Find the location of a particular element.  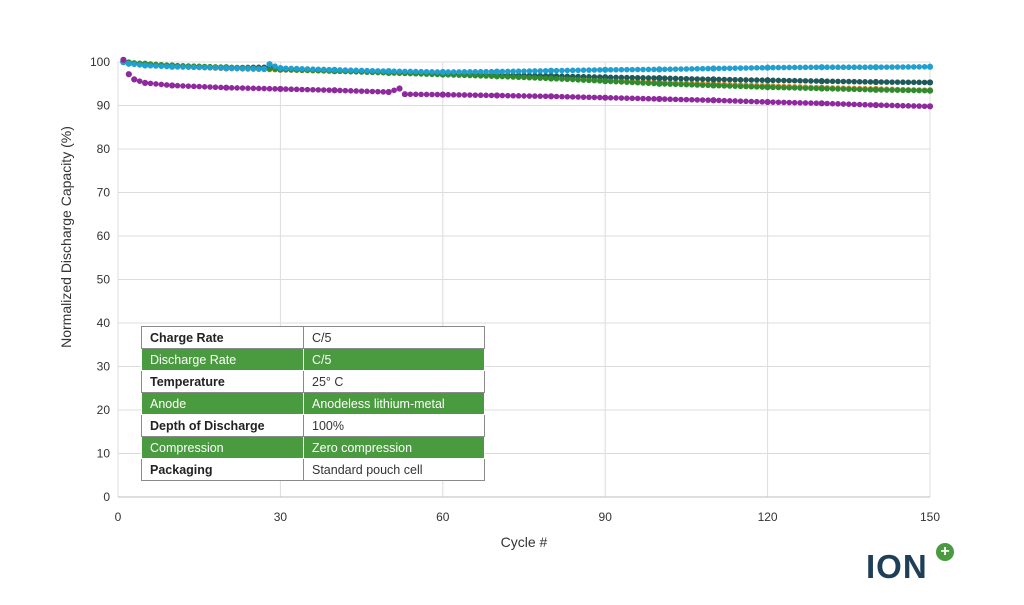

y-tick-label: 80 is located at coordinates (104, 149).